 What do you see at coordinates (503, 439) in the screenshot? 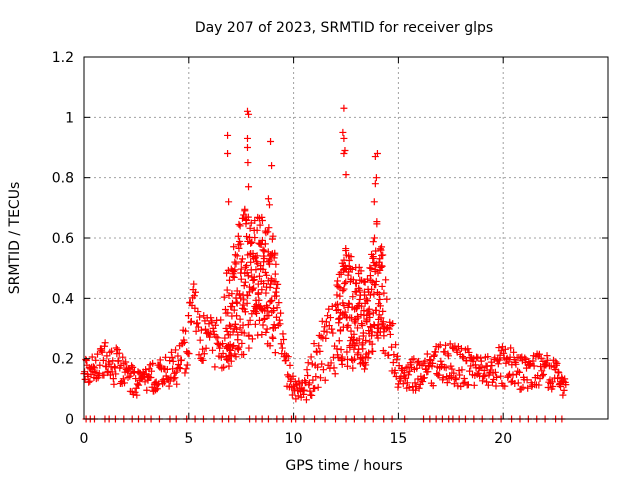
I see `x-tick-label: 20` at bounding box center [503, 439].